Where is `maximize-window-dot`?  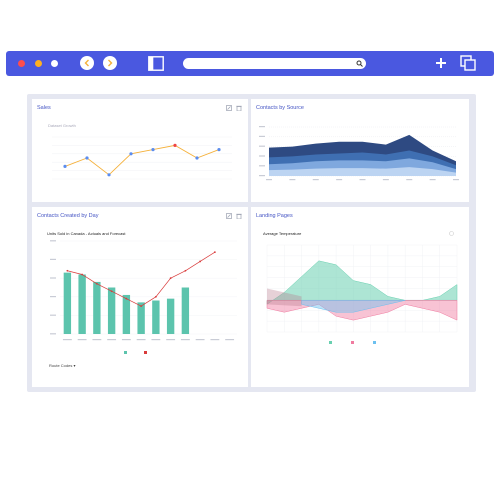
maximize-window-dot is located at coordinates (54, 63).